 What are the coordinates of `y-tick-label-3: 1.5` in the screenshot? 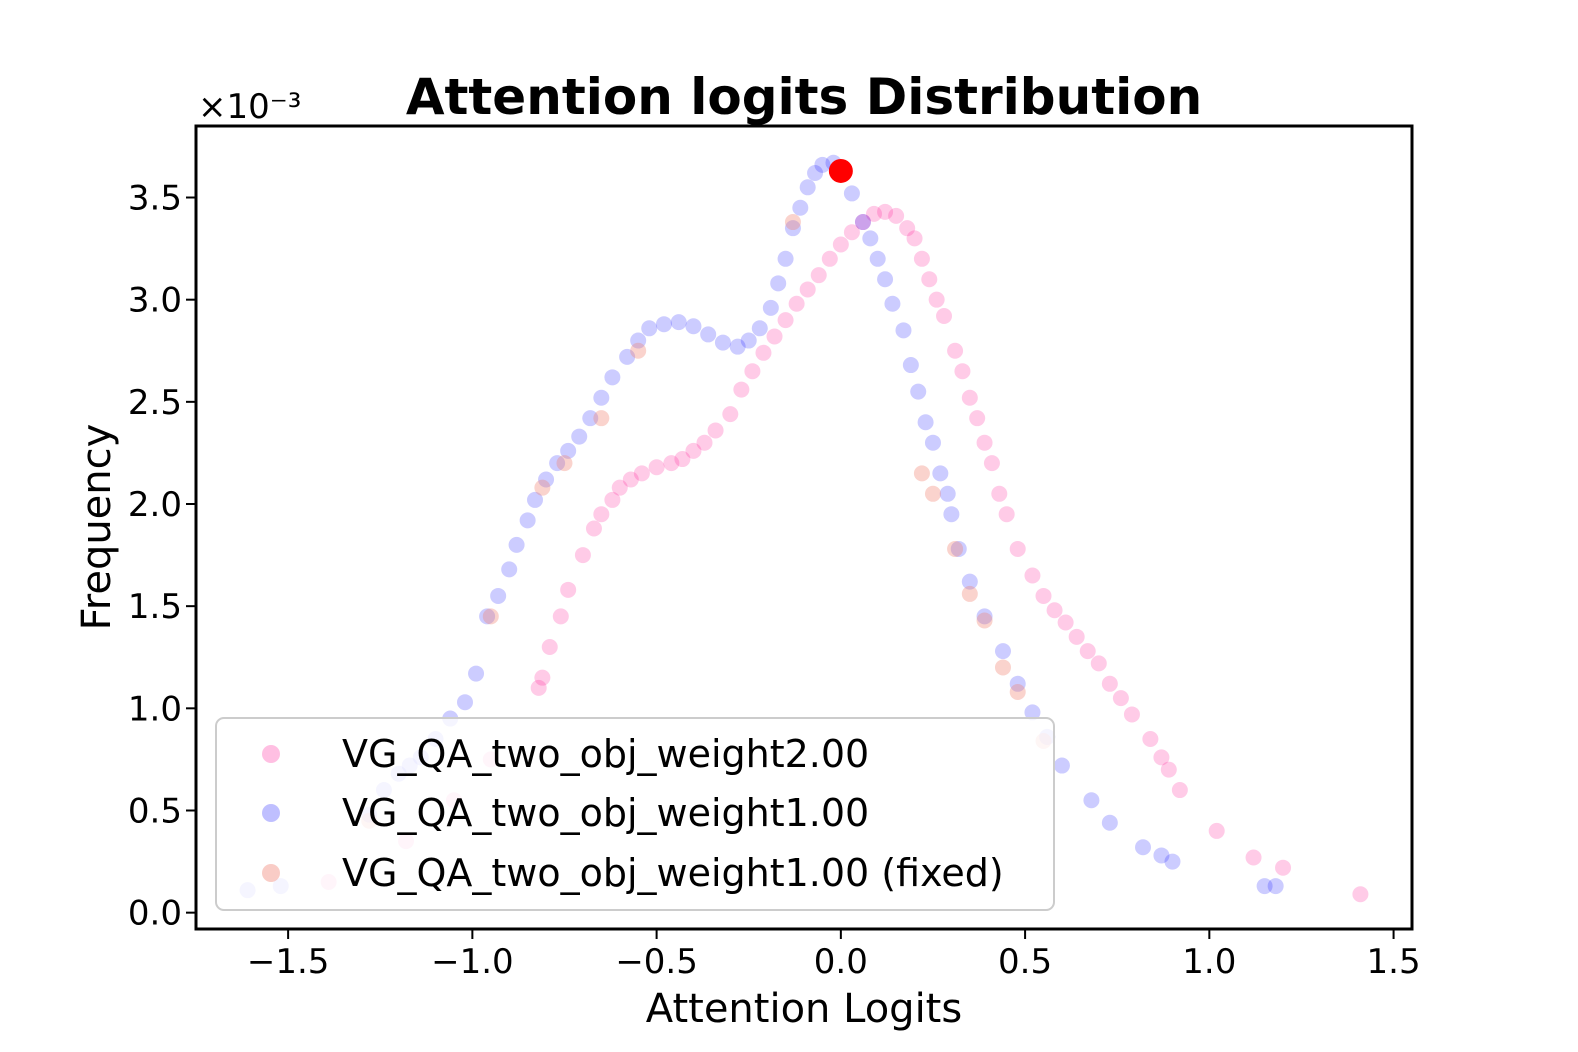 It's located at (155, 607).